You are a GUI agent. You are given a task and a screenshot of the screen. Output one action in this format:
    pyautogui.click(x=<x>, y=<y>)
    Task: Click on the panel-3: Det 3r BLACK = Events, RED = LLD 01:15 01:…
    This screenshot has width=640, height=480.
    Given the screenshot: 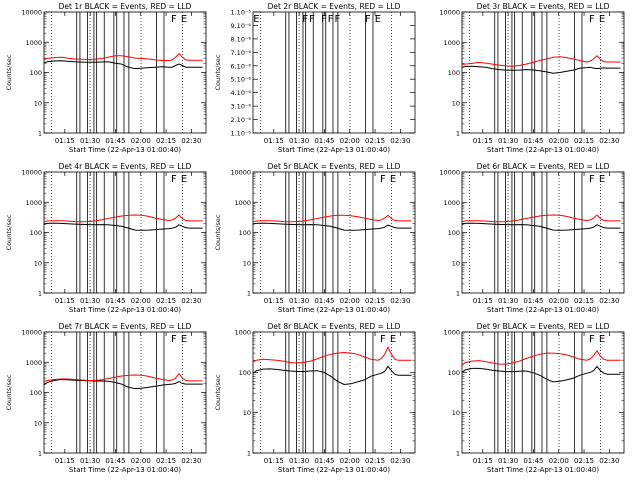 What is the action you would take?
    pyautogui.click(x=532, y=78)
    